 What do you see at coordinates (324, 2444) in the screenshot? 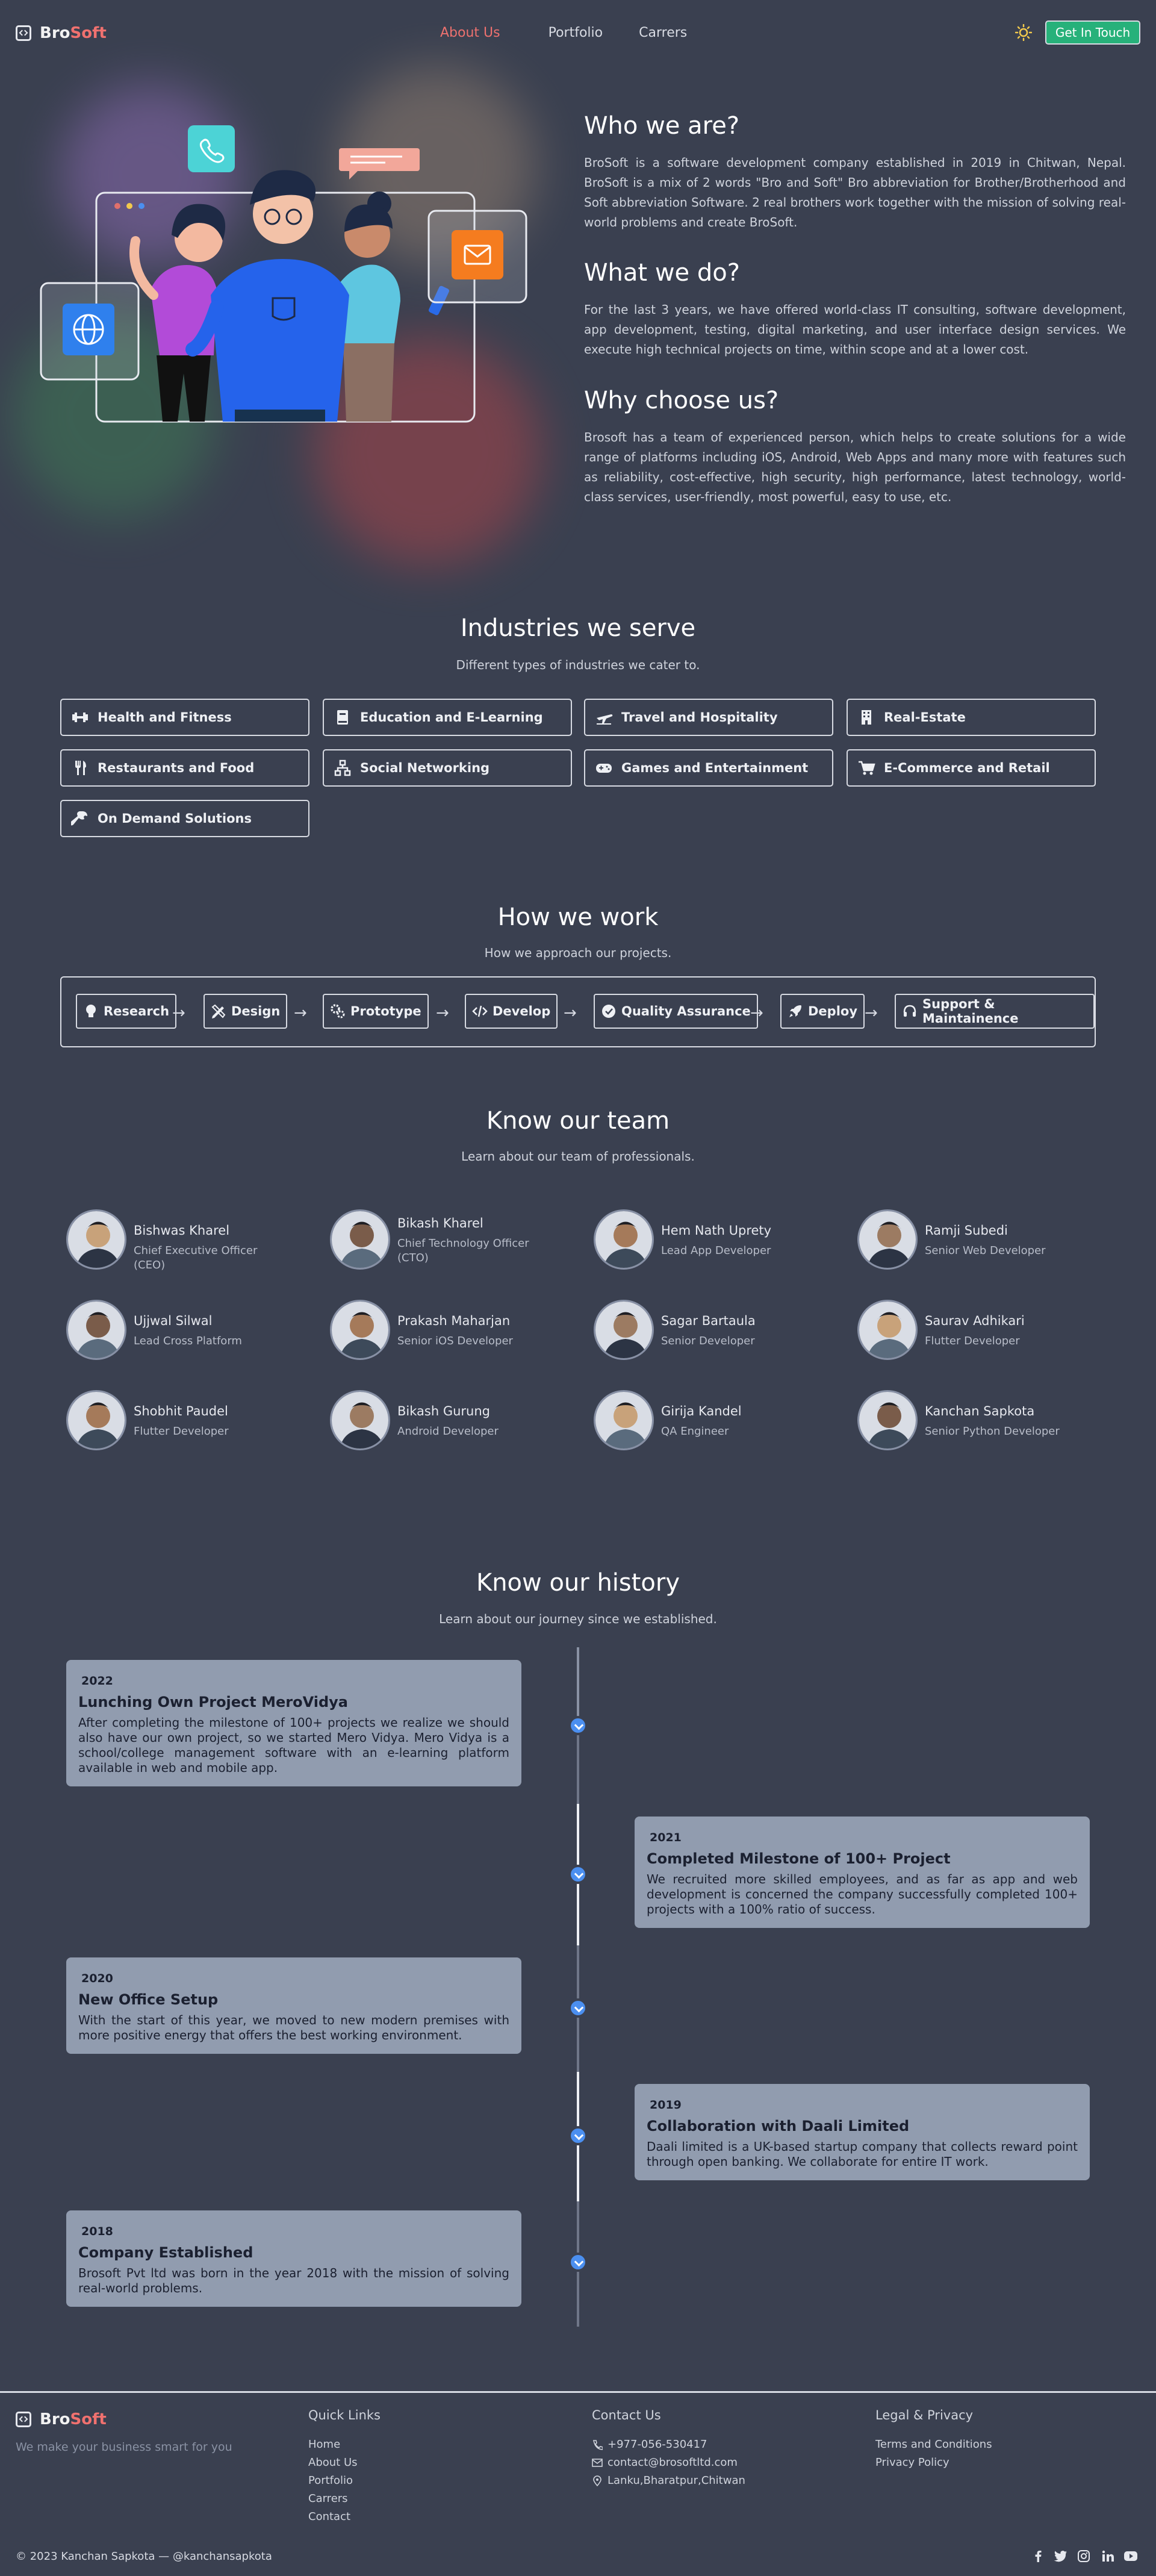
I see `footer-link-home: Home` at bounding box center [324, 2444].